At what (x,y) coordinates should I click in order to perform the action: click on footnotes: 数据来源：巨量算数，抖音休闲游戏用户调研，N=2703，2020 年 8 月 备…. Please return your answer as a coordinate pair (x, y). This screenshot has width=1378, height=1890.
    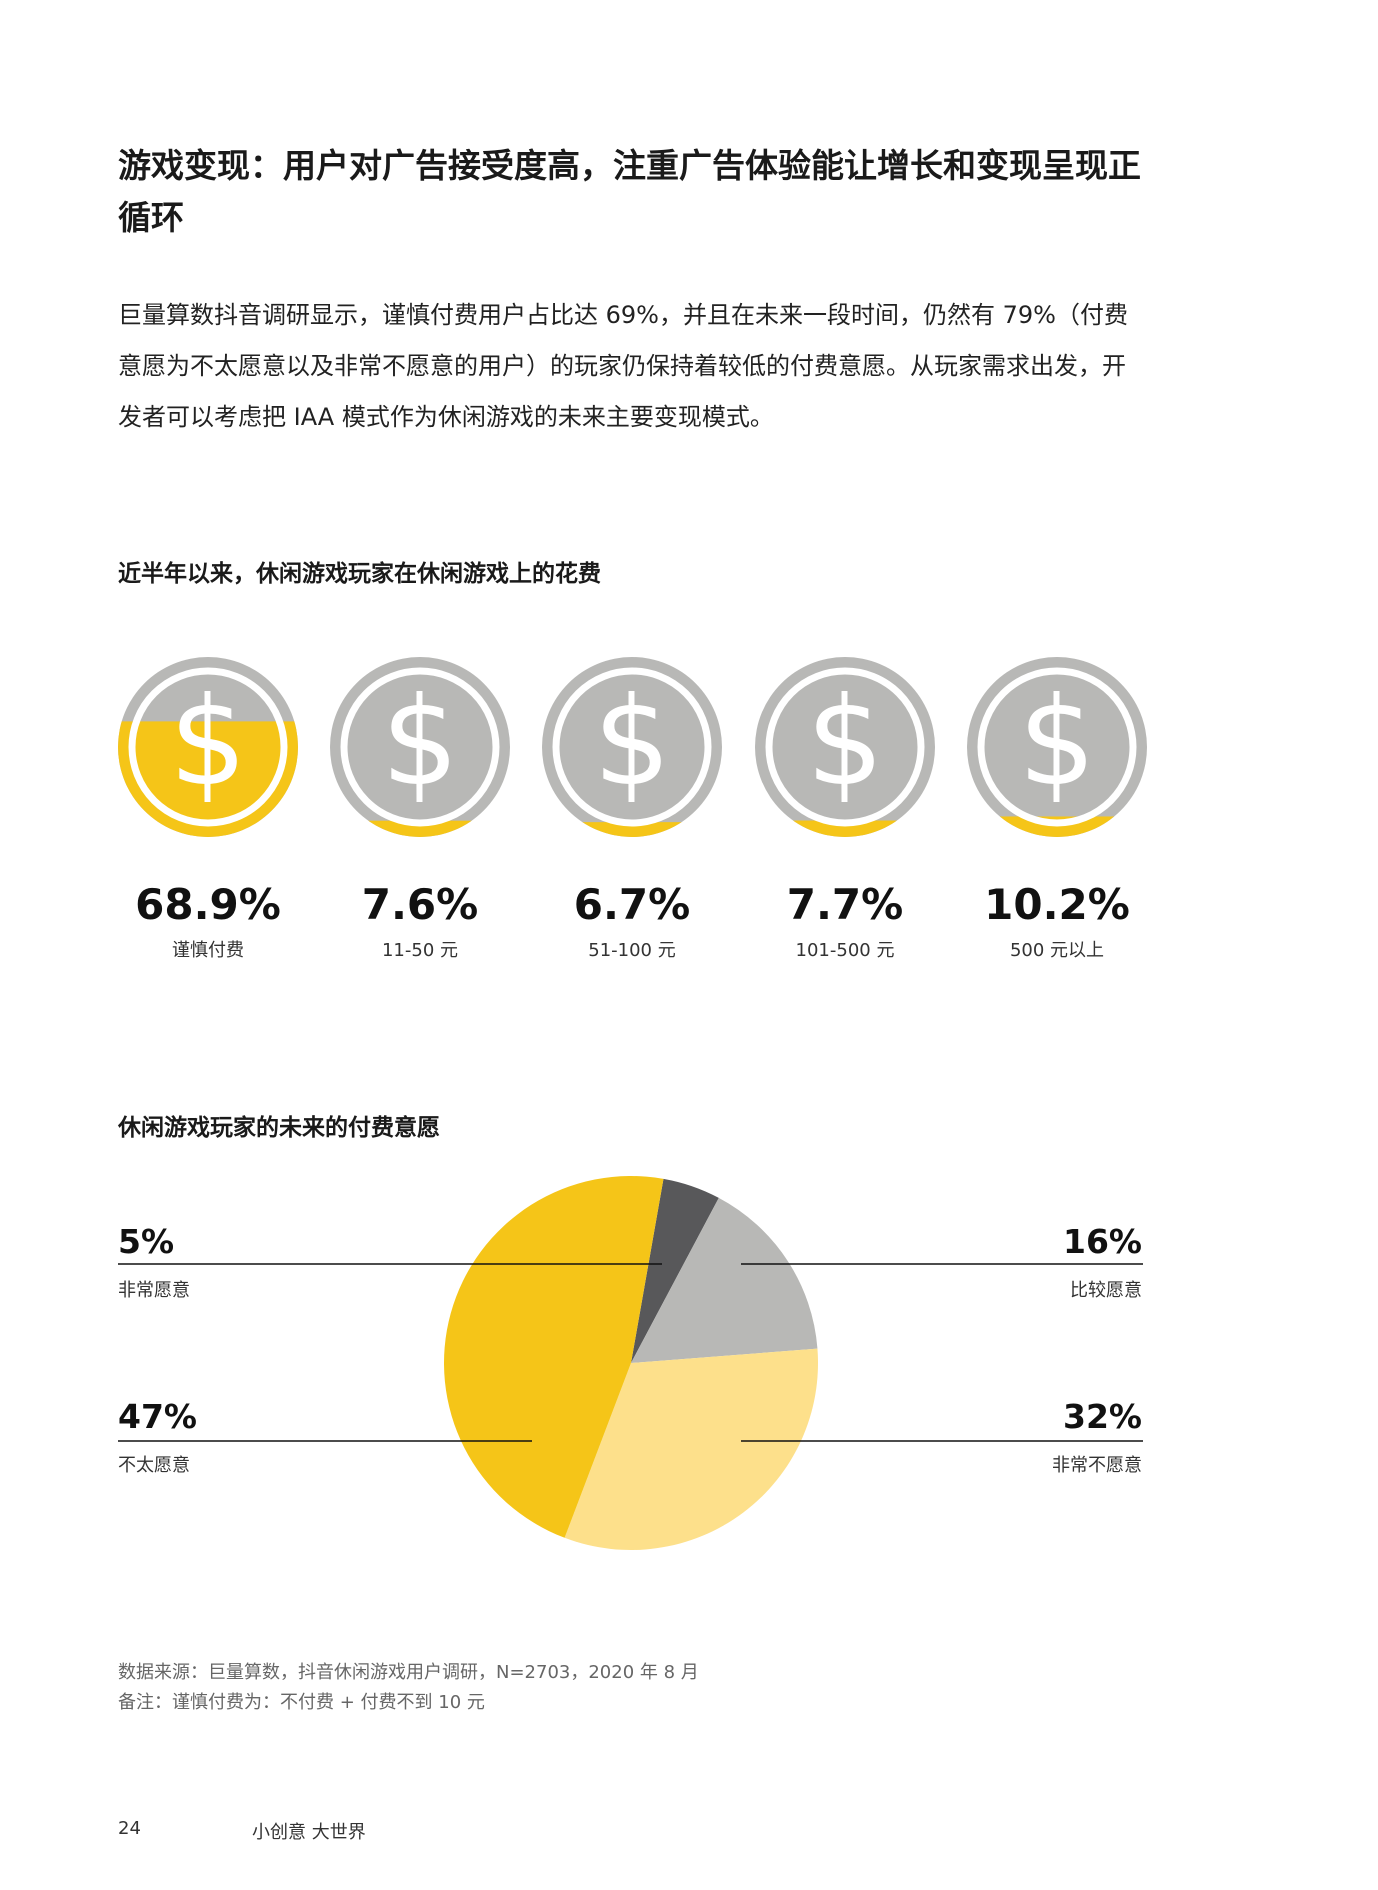
    Looking at the image, I should click on (408, 1688).